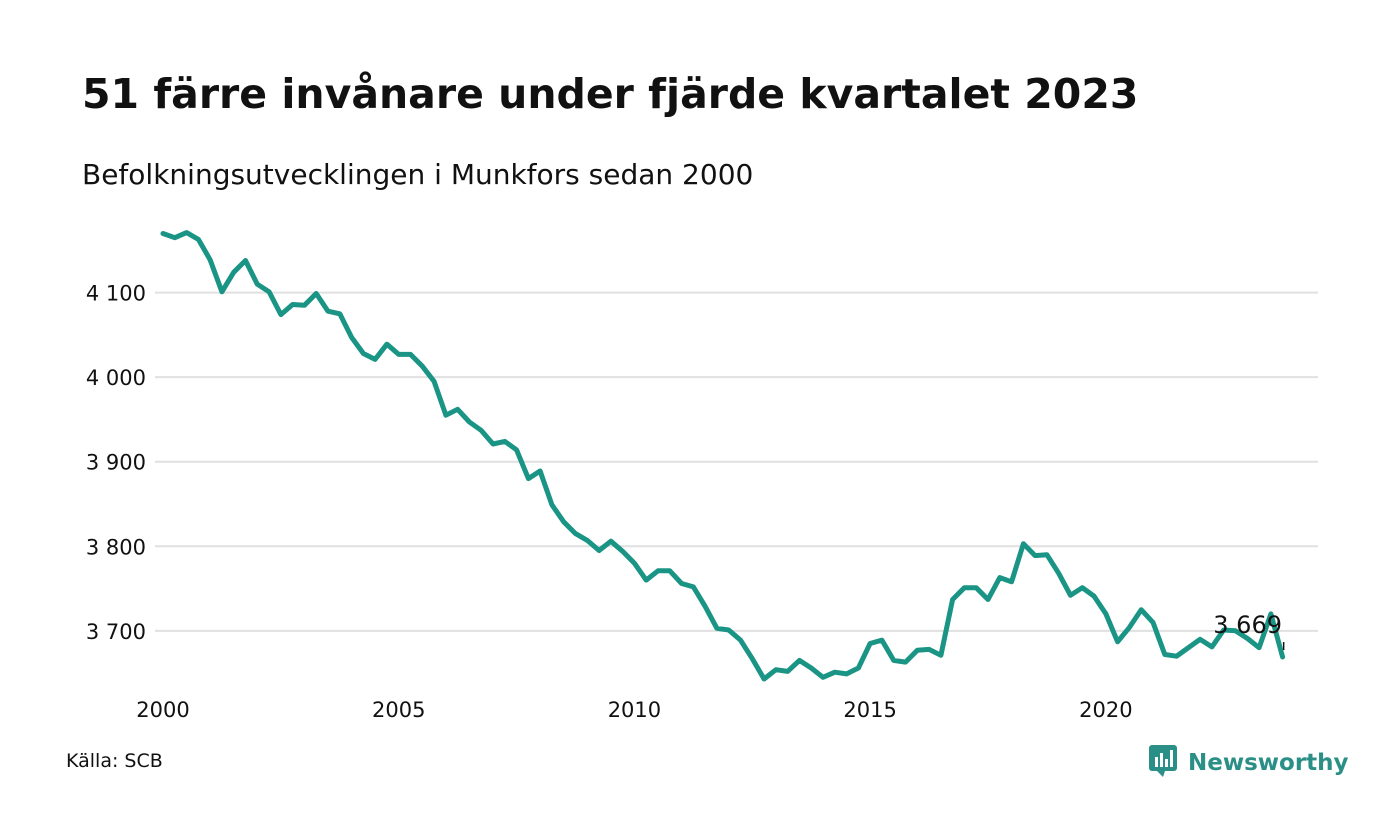 This screenshot has height=840, width=1400. I want to click on y-tick-label: 3 700, so click(116, 632).